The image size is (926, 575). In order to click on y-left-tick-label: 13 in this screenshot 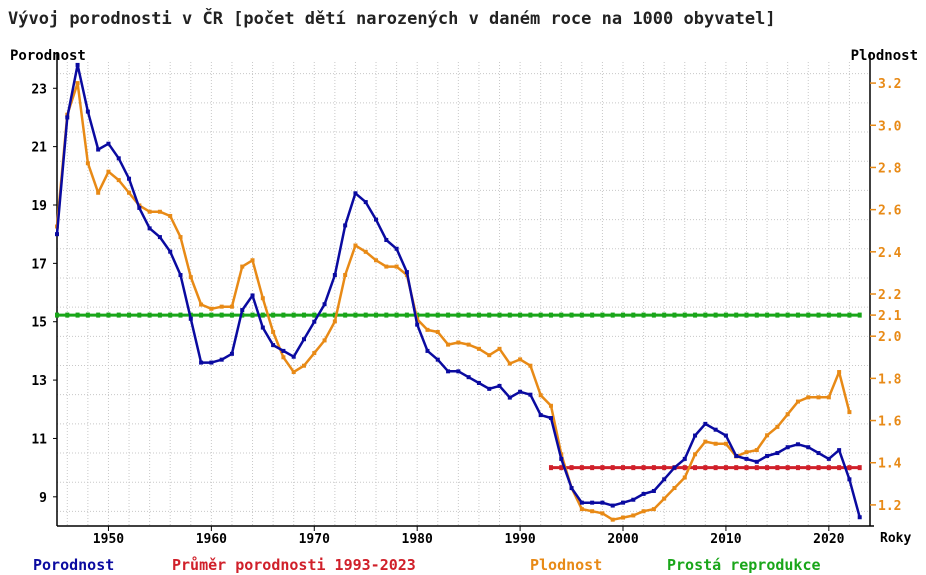, I will do `click(39, 381)`.